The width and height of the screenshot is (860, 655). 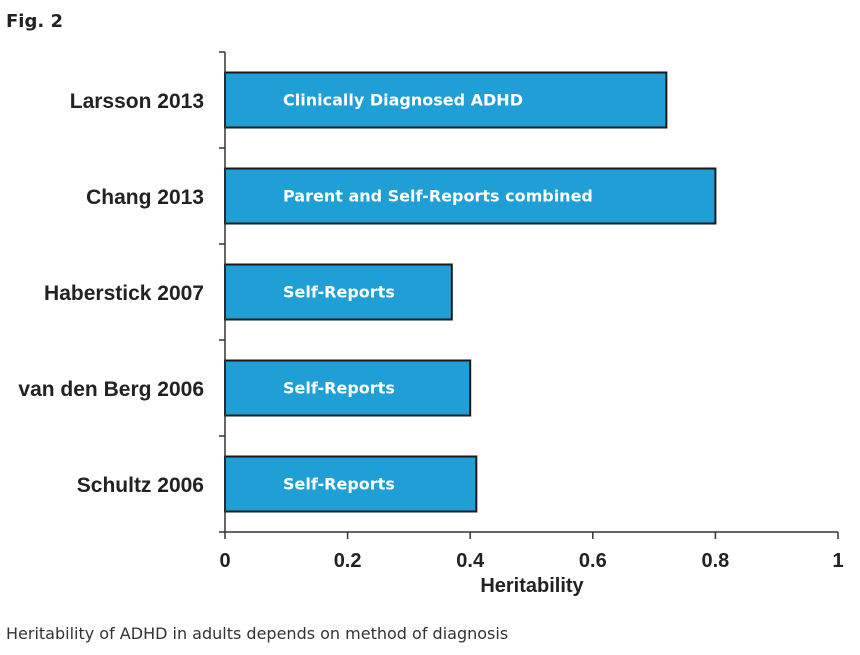 I want to click on x-tick-label-6: 1, so click(x=837, y=561).